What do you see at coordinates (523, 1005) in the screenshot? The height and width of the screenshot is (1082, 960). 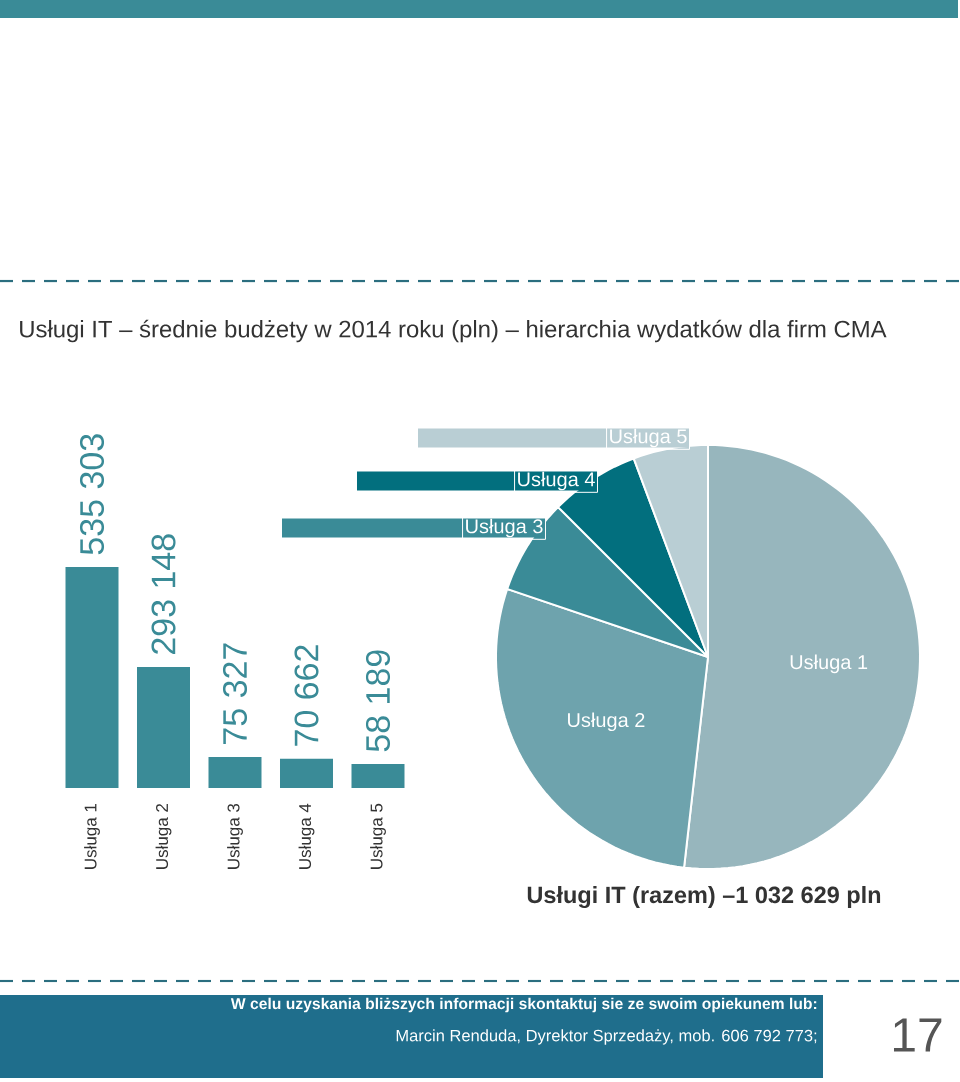 I see `text: W celu uzyskania bliższych informacji skontaktuj sie ze swoim opiekunem lub:` at bounding box center [523, 1005].